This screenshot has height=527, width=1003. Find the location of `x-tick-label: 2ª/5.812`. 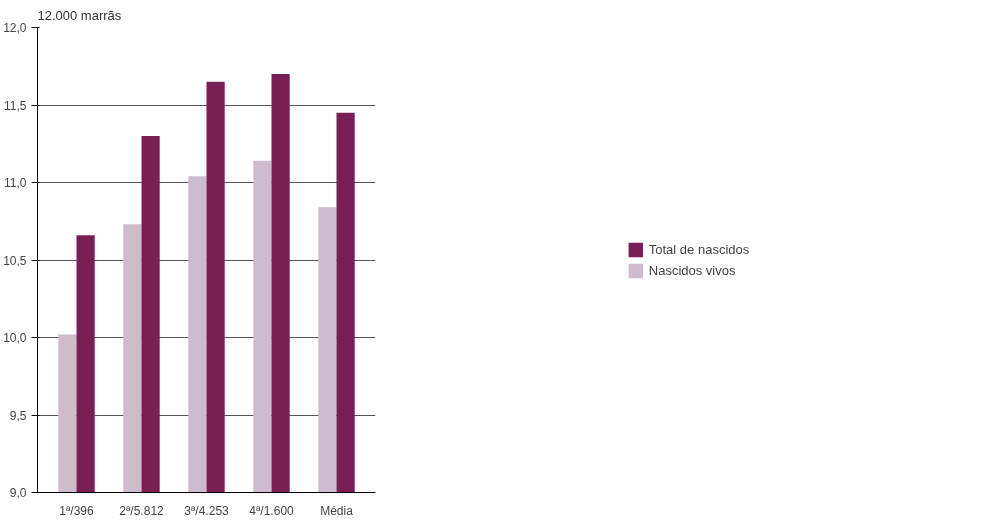

x-tick-label: 2ª/5.812 is located at coordinates (142, 510).